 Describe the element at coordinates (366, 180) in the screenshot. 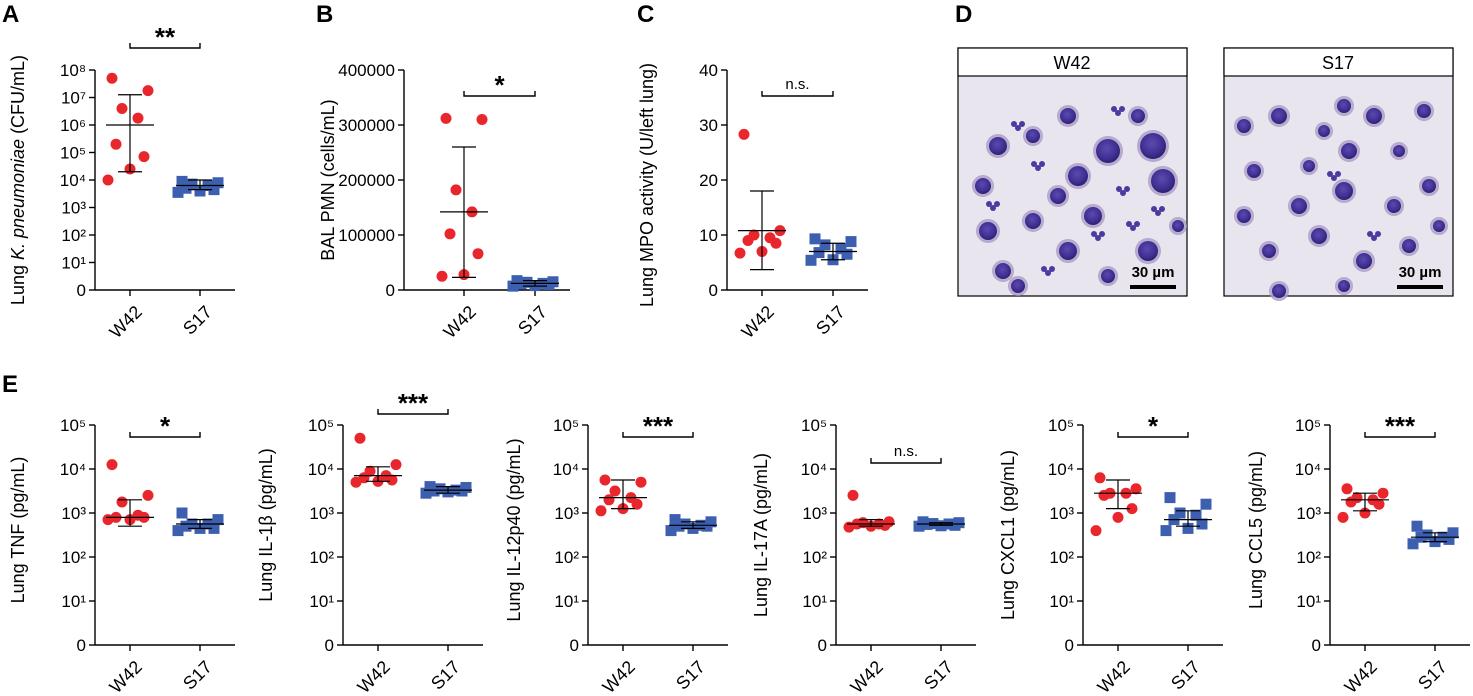

I see `y-tick-label: 200000` at that location.